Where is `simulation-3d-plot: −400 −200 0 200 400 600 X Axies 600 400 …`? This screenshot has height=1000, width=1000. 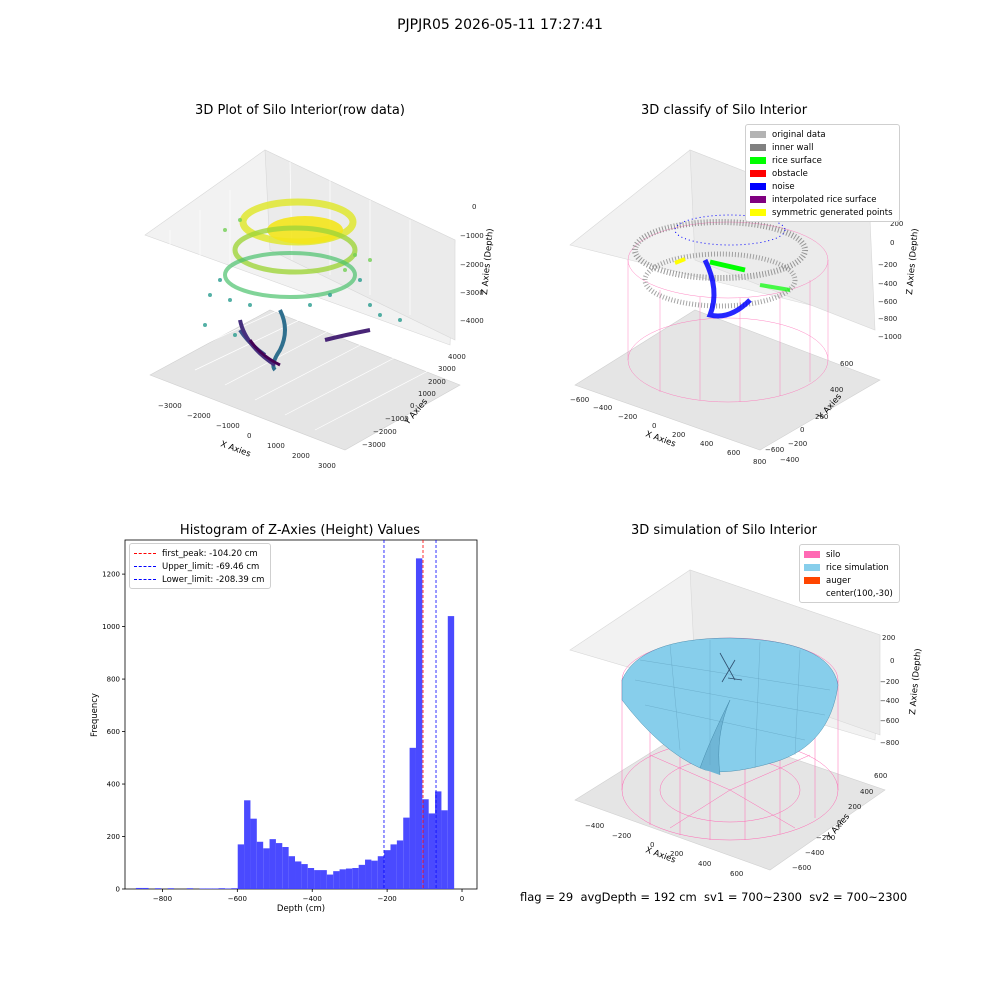 simulation-3d-plot: −400 −200 0 200 400 600 X Axies 600 400 … is located at coordinates (745, 715).